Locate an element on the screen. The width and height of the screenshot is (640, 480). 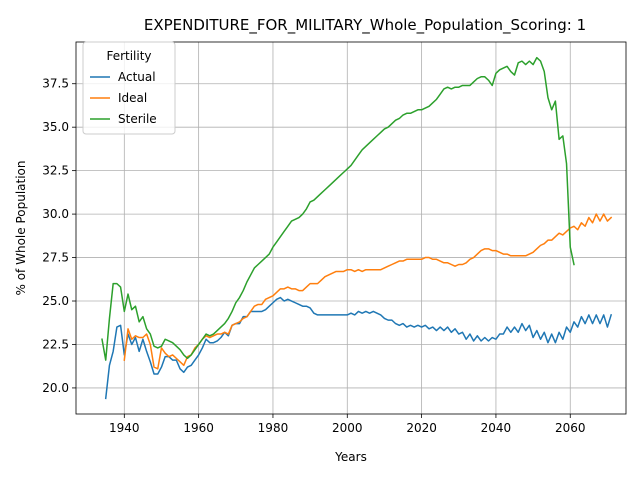
x-tick-label: 1980 is located at coordinates (273, 428).